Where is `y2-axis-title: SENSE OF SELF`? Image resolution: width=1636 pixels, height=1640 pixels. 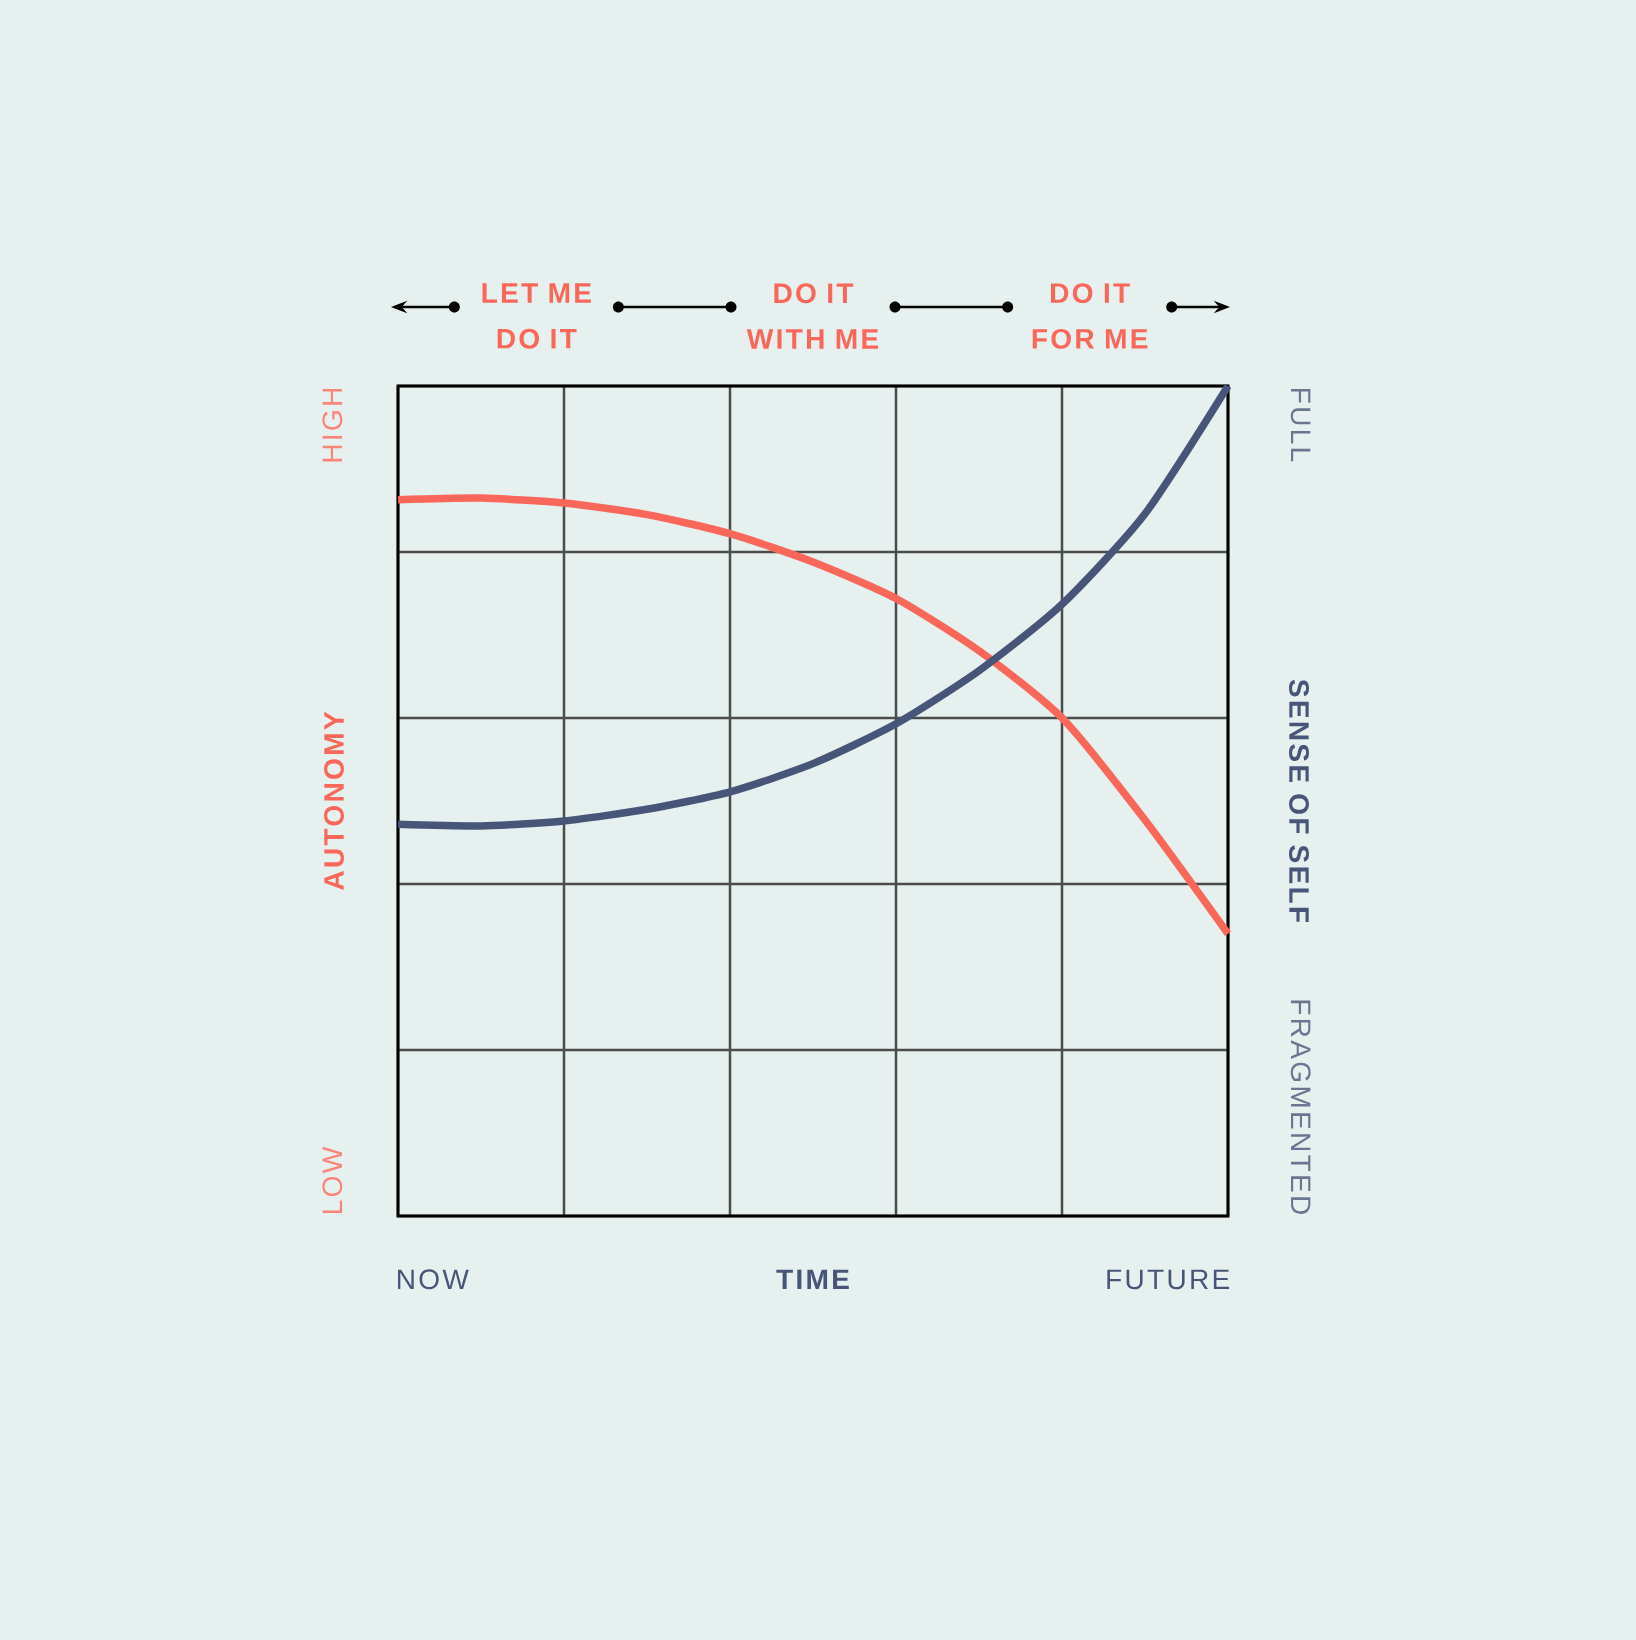
y2-axis-title: SENSE OF SELF is located at coordinates (1299, 801).